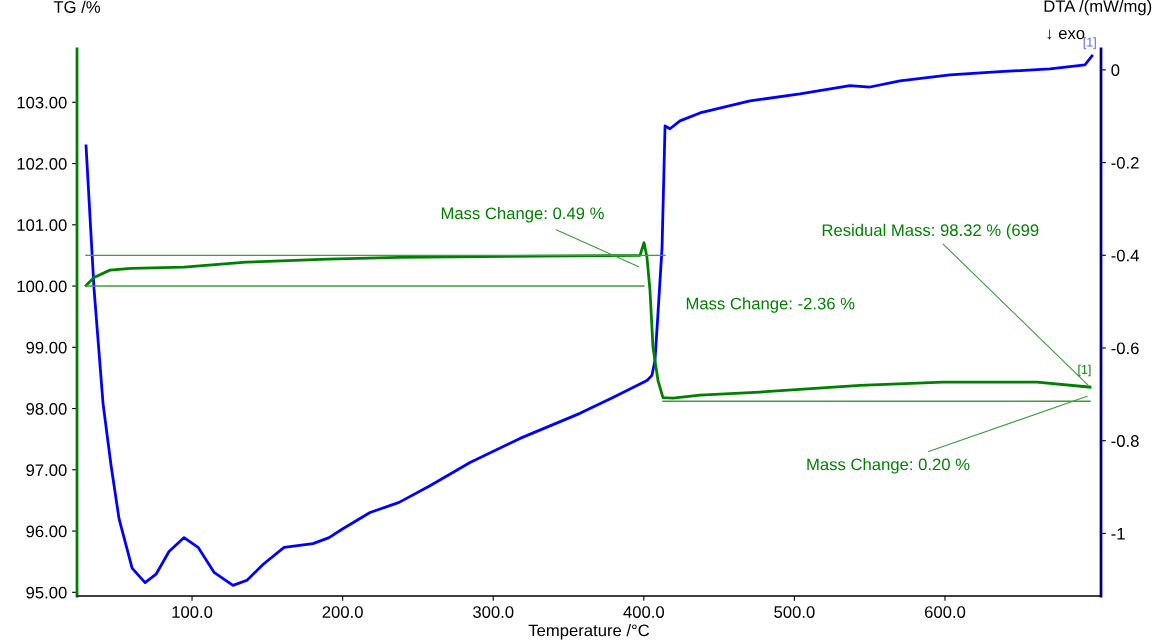  I want to click on y2-tick-label: -0.6, so click(1125, 348).